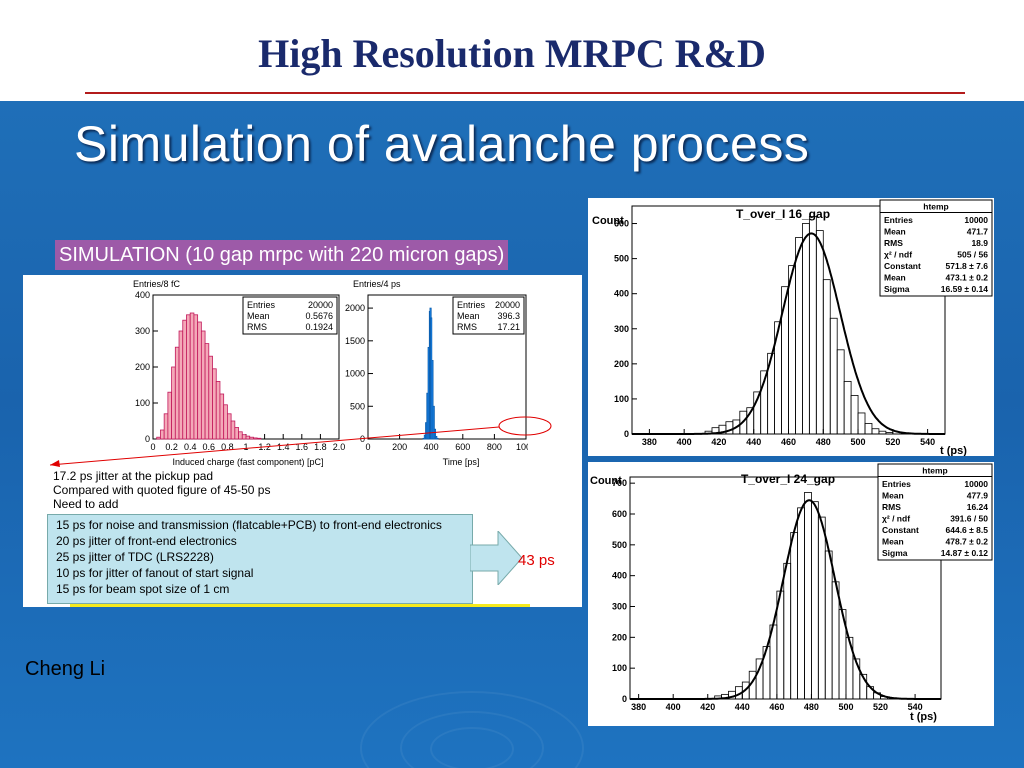  What do you see at coordinates (472, 747) in the screenshot?
I see `water-ripple-decoration` at bounding box center [472, 747].